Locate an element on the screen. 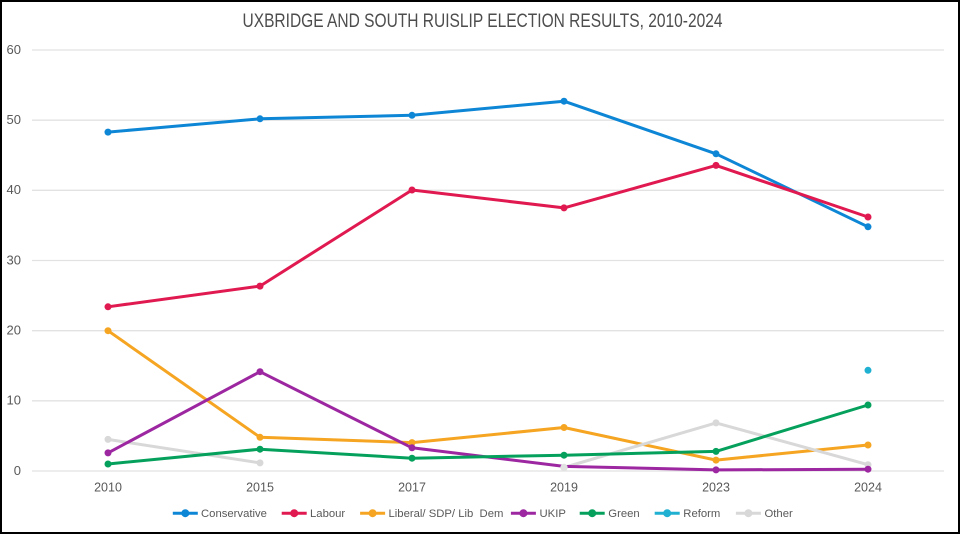 The height and width of the screenshot is (534, 960). svg-text: 50 is located at coordinates (14, 119).